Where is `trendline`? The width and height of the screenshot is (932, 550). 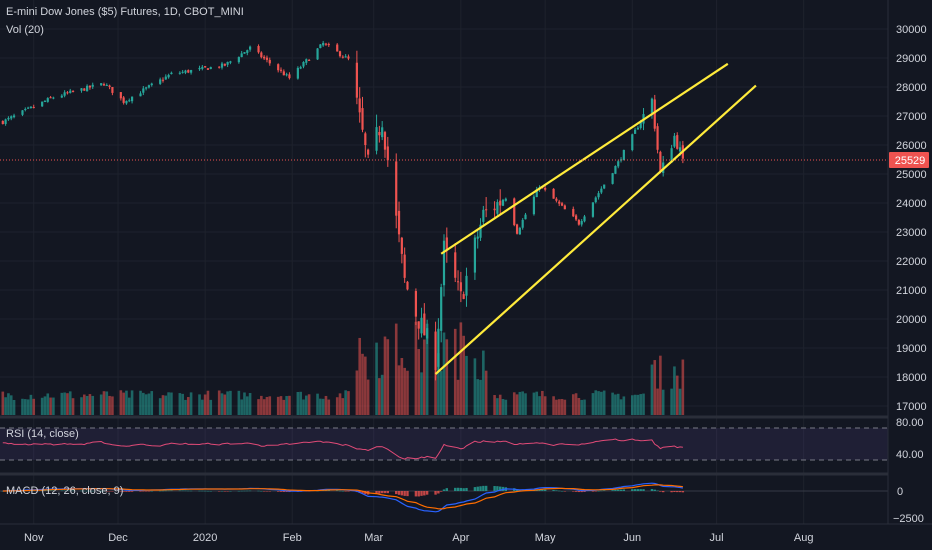 trendline is located at coordinates (584, 158).